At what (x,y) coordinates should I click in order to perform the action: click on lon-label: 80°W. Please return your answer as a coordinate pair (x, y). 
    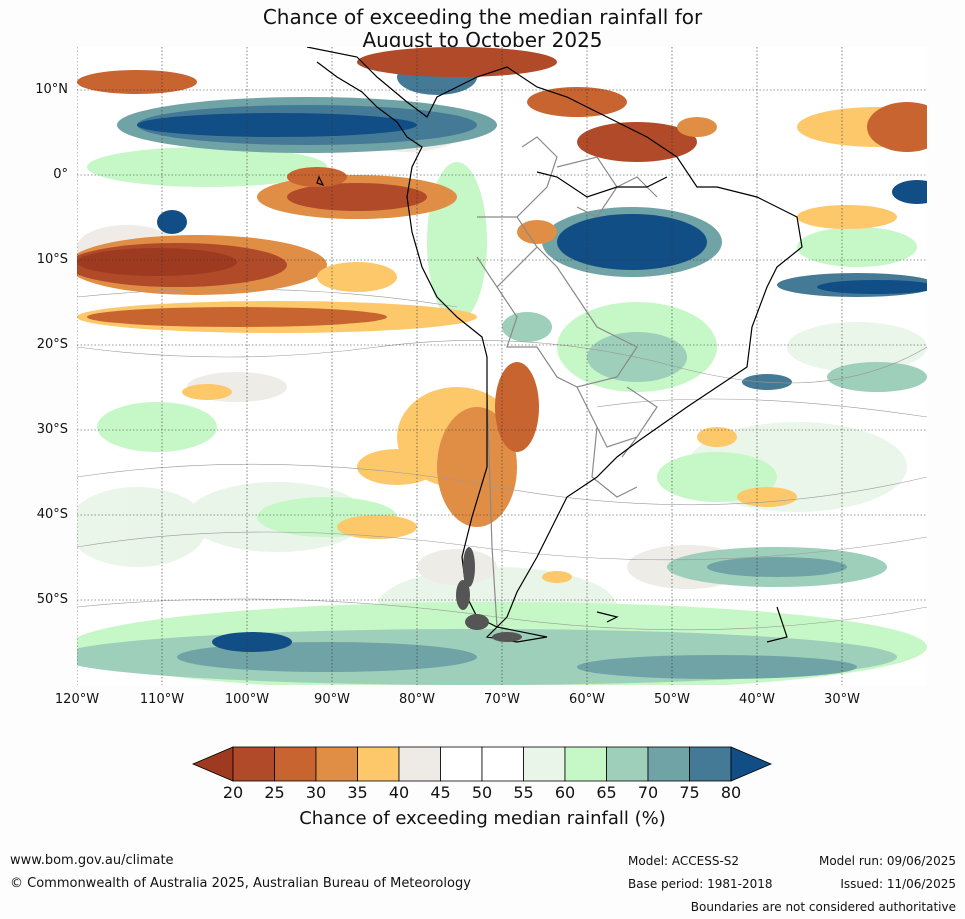
    Looking at the image, I should click on (417, 699).